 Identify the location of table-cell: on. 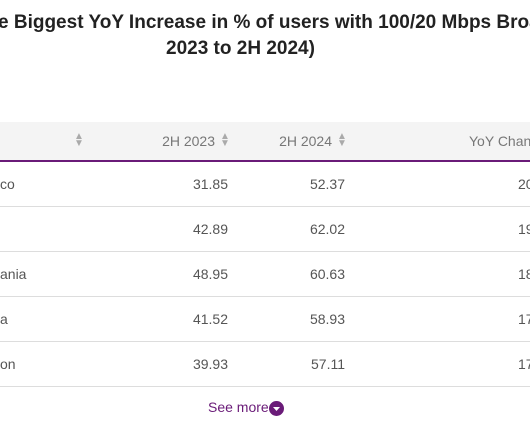
(8, 364).